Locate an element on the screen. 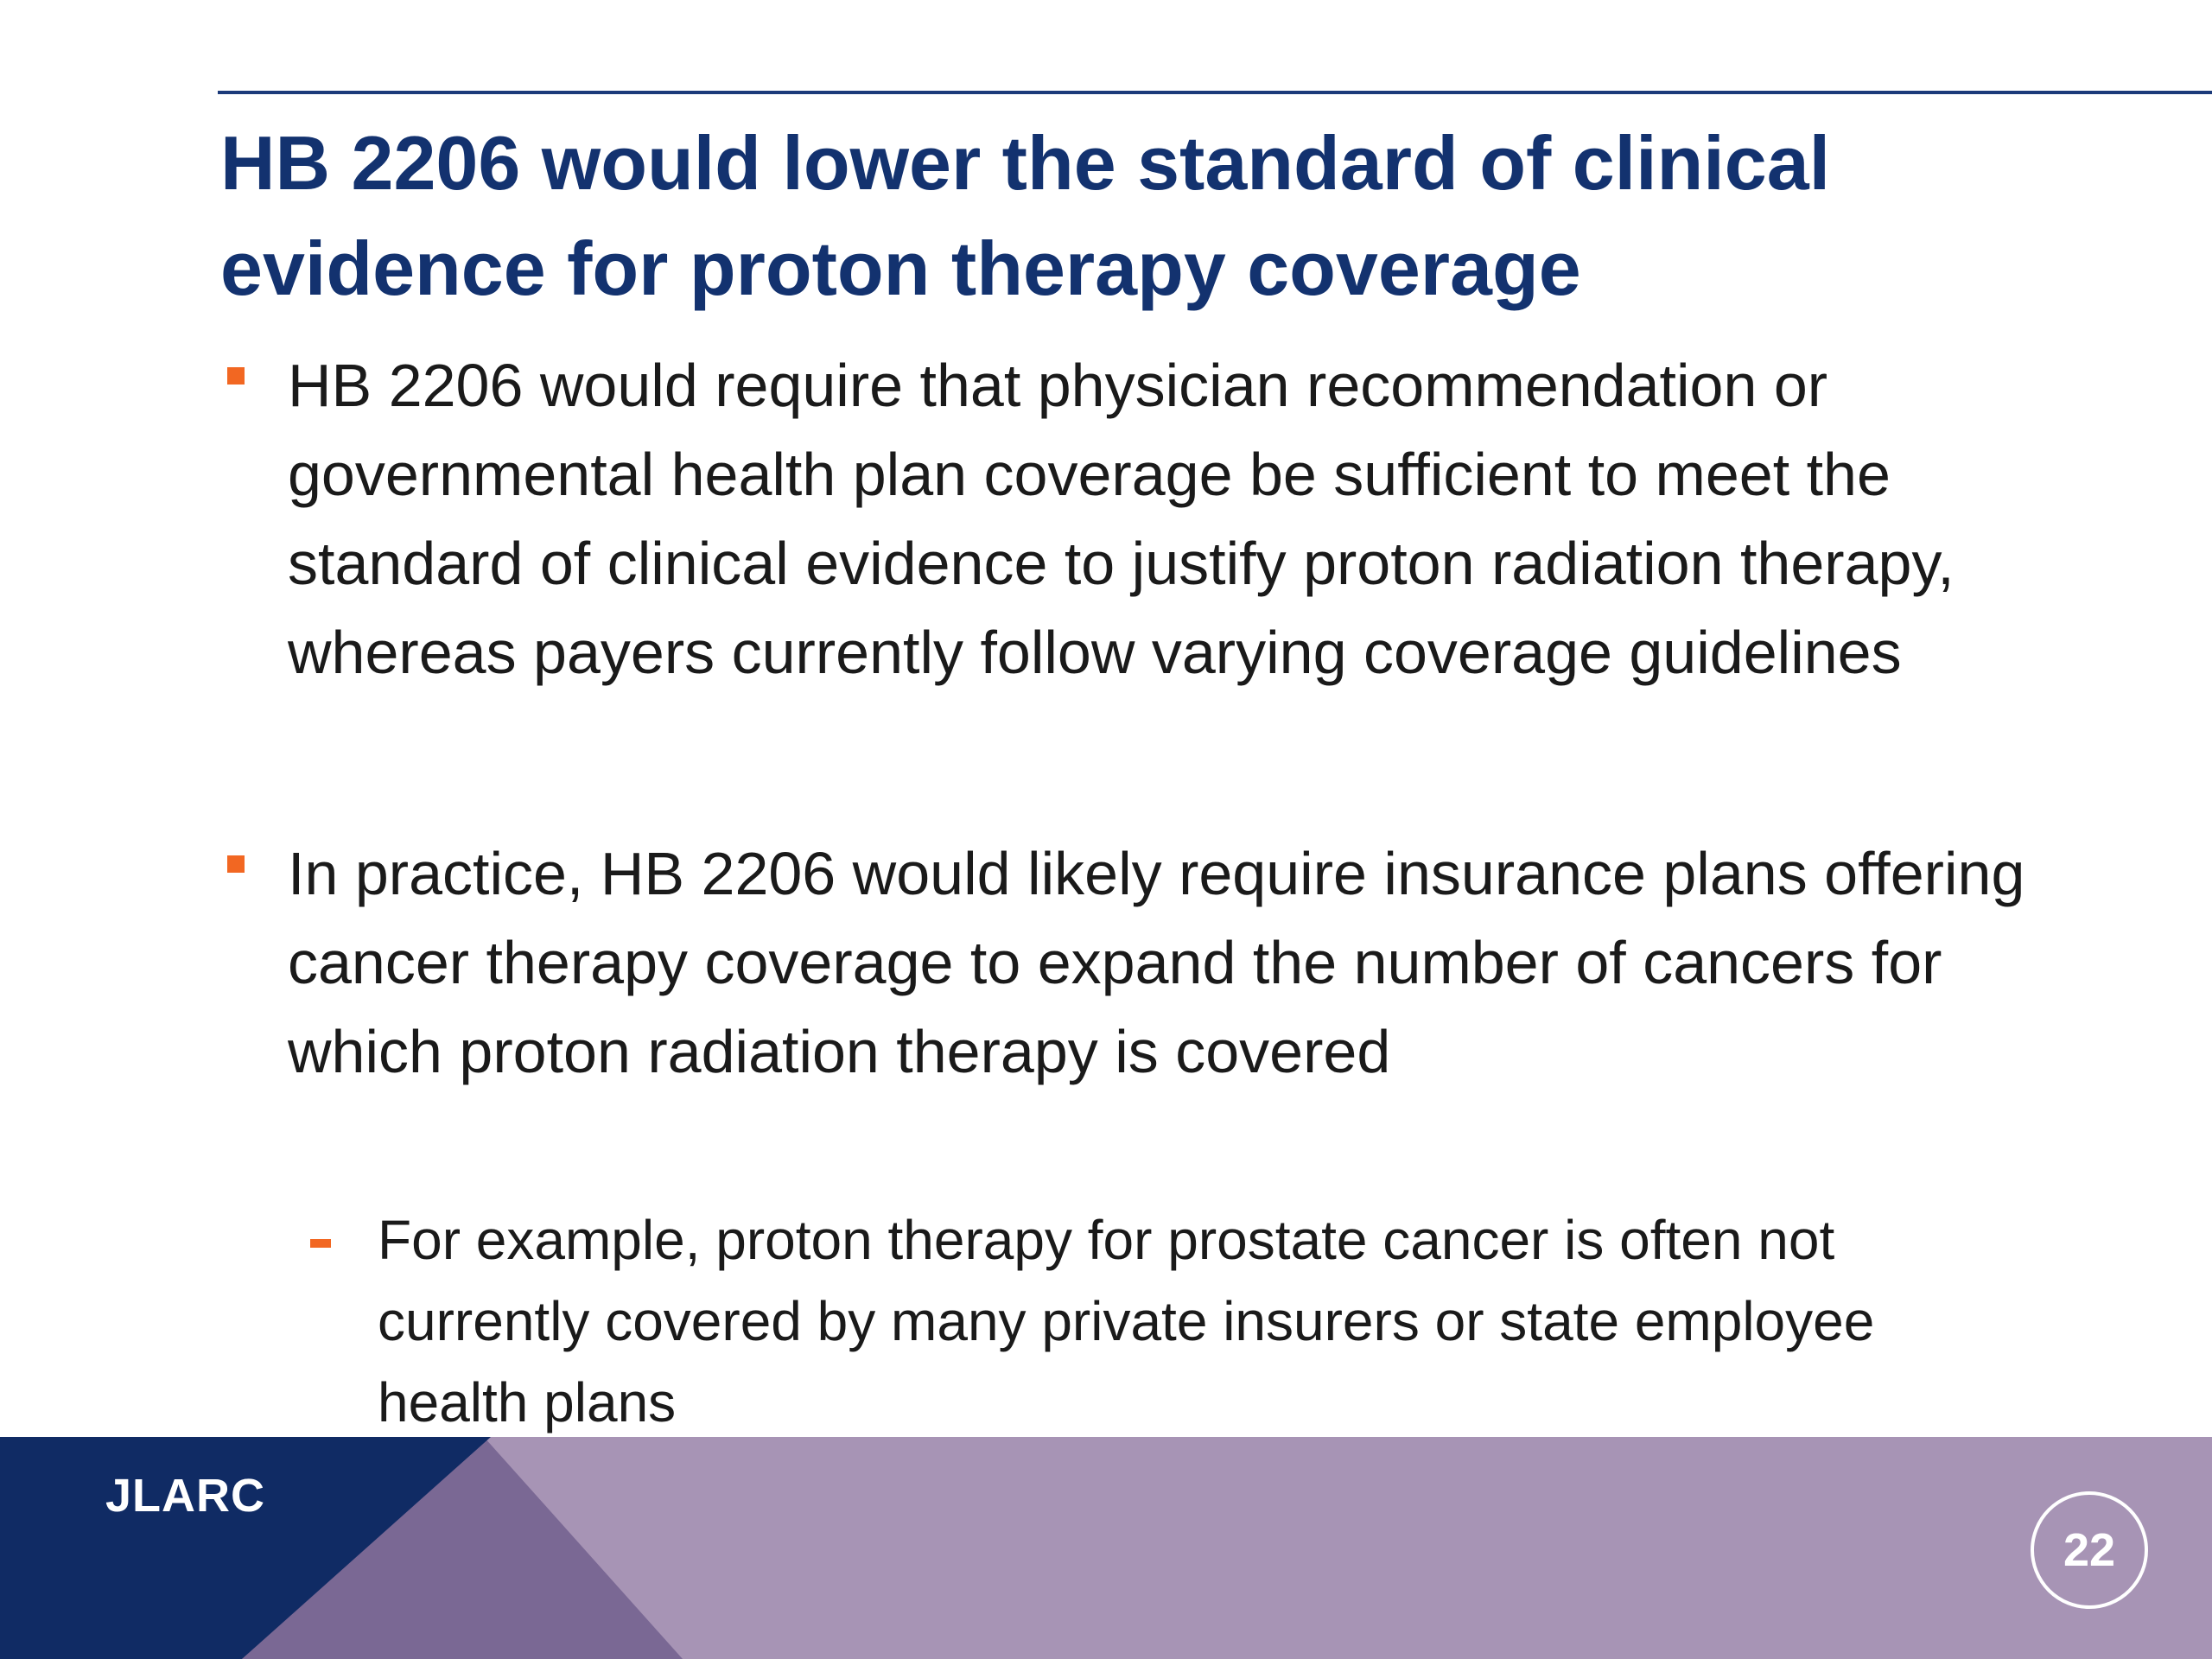  page-number: 22 is located at coordinates (2089, 1550).